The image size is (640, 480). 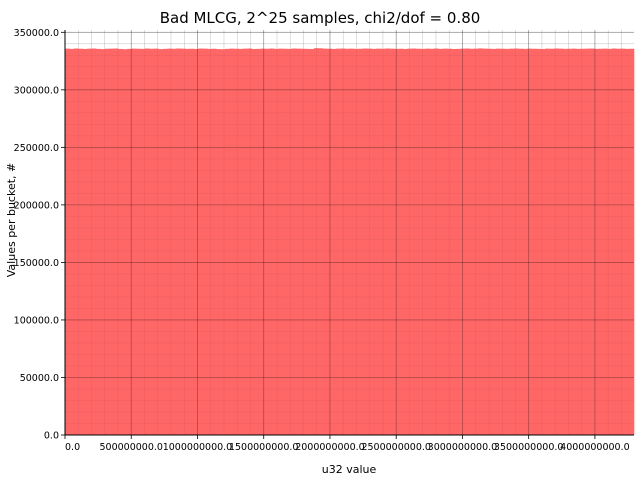 What do you see at coordinates (11, 220) in the screenshot?
I see `y-axis-label: Values per bucket, #` at bounding box center [11, 220].